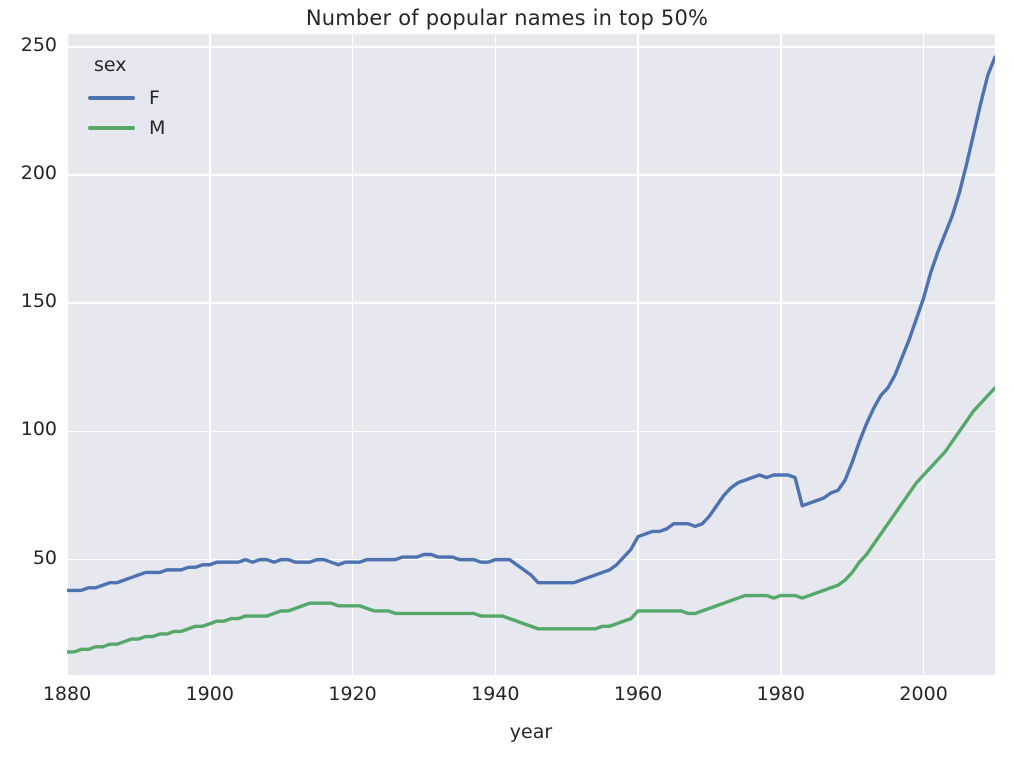 The height and width of the screenshot is (762, 1014). What do you see at coordinates (154, 98) in the screenshot?
I see `legend-label-f: F` at bounding box center [154, 98].